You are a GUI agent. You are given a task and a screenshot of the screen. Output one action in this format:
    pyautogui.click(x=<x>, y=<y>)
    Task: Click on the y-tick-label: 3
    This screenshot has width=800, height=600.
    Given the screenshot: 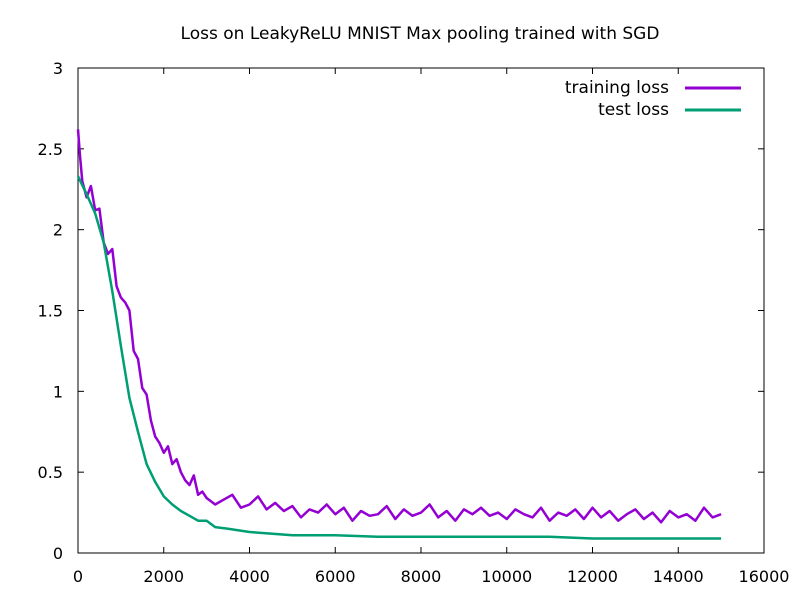 What is the action you would take?
    pyautogui.click(x=58, y=68)
    